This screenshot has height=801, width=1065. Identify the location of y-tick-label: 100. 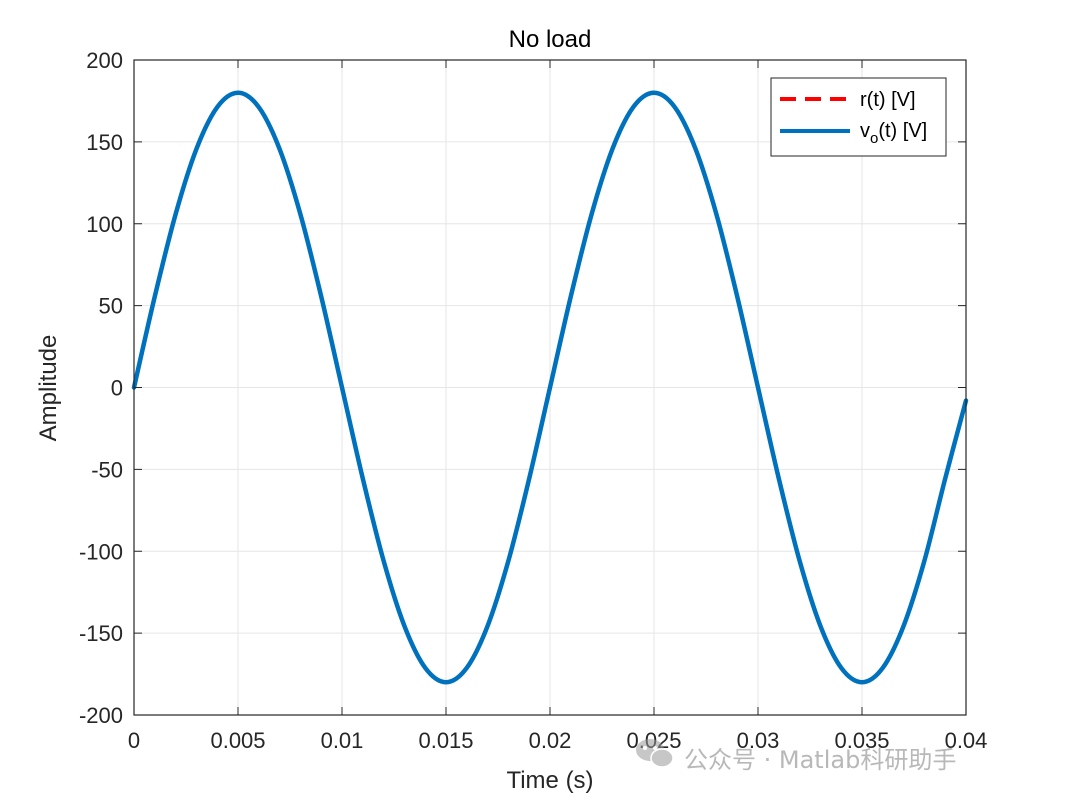
(104, 224).